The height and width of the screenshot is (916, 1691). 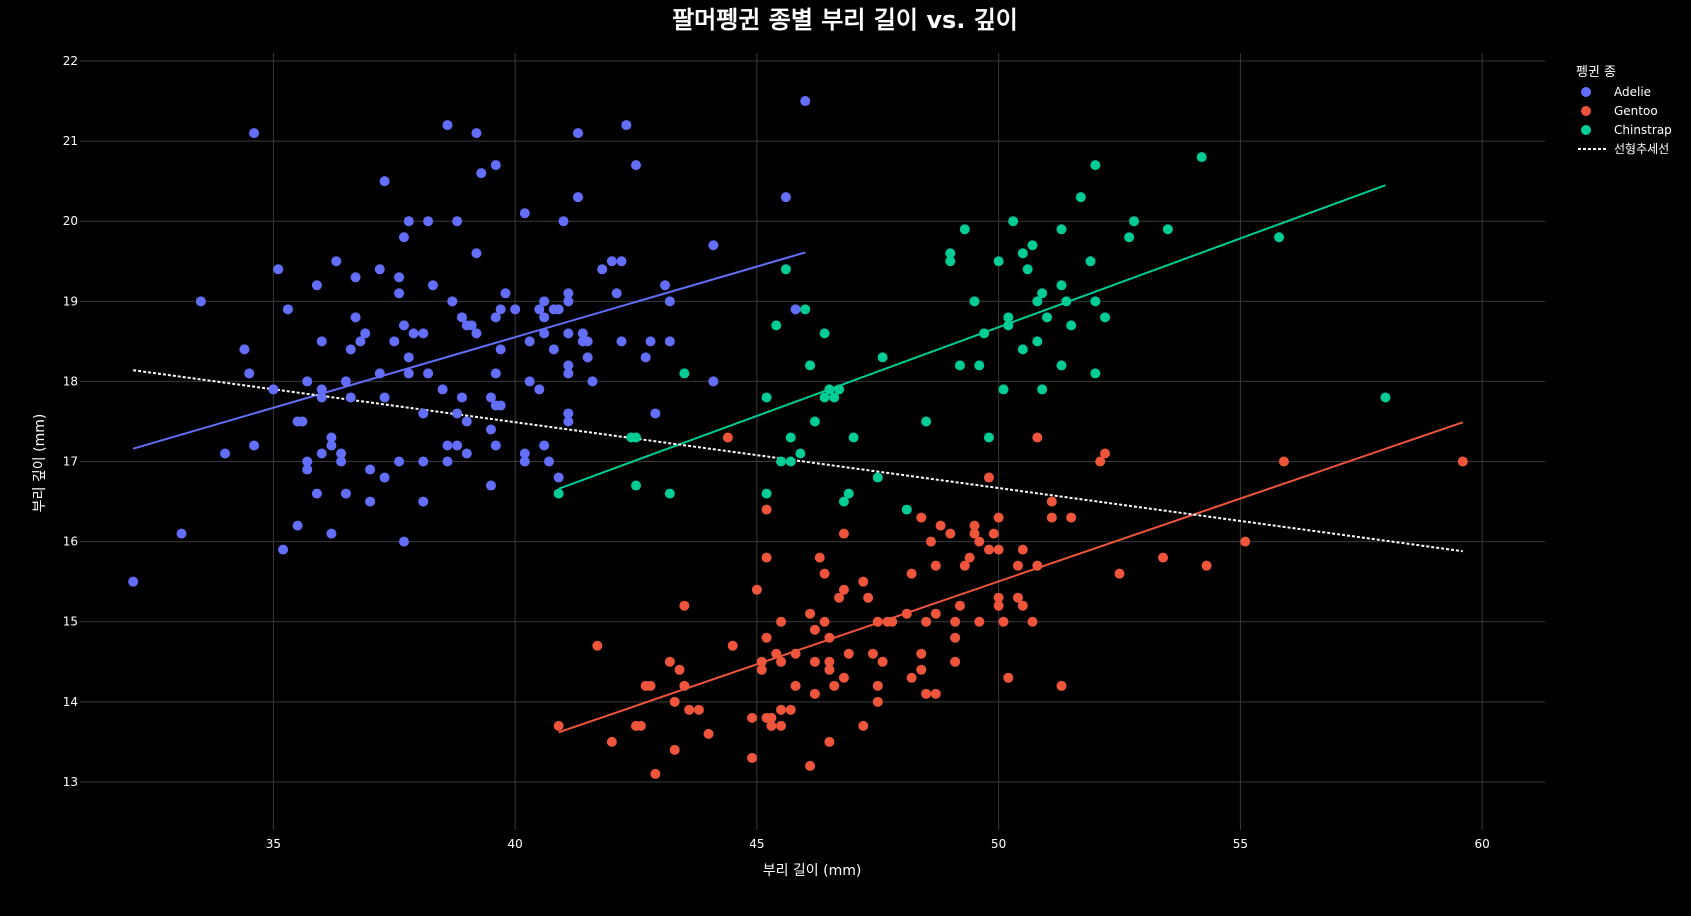 What do you see at coordinates (1626, 130) in the screenshot?
I see `legend-item-chinstrap: Chinstrap` at bounding box center [1626, 130].